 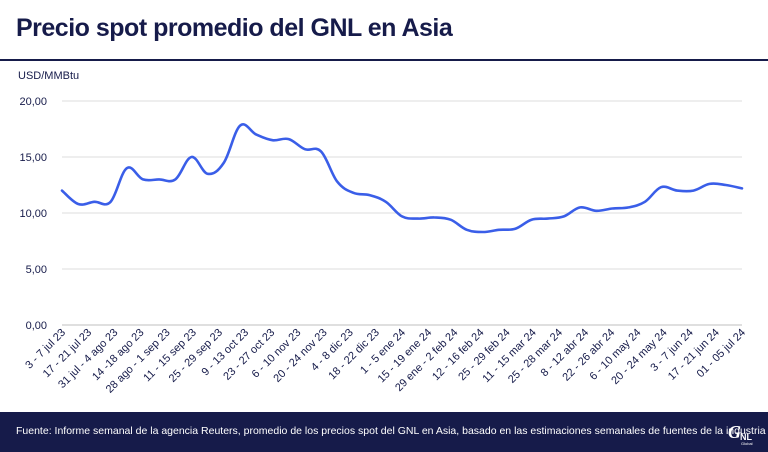 I want to click on y-tick-label: 5,00, so click(x=36, y=270).